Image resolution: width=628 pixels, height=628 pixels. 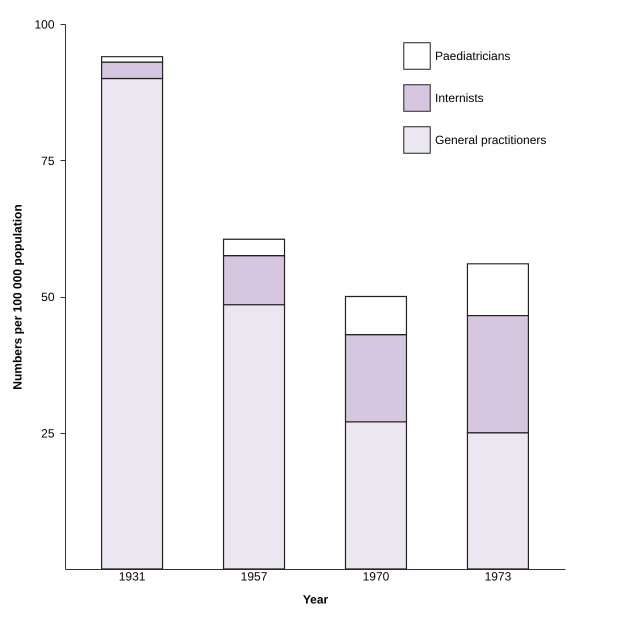 What do you see at coordinates (459, 98) in the screenshot?
I see `legend-label: Internists` at bounding box center [459, 98].